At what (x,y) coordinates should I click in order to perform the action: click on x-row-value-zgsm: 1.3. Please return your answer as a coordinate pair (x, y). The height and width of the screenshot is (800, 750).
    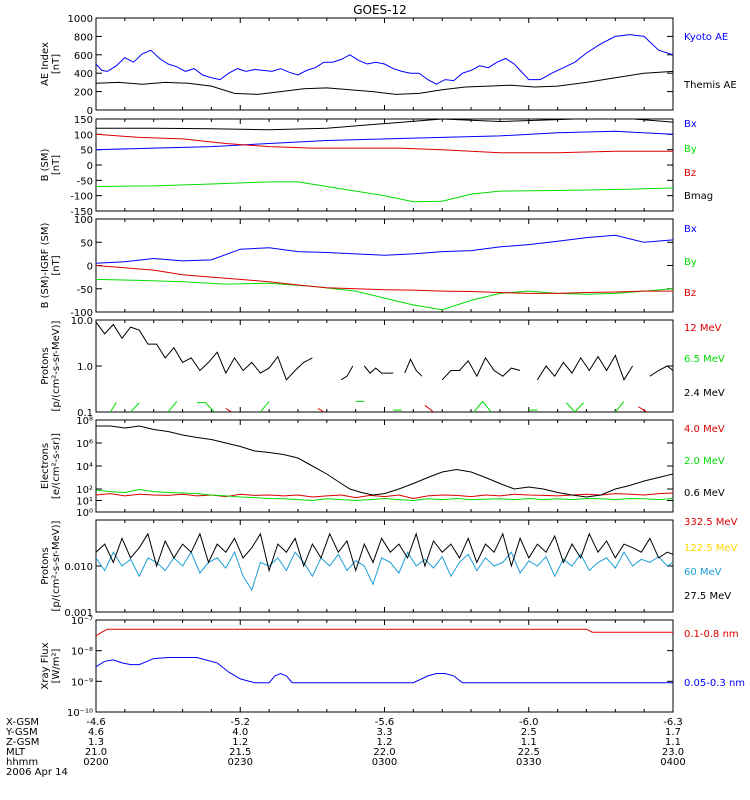
    Looking at the image, I should click on (96, 742).